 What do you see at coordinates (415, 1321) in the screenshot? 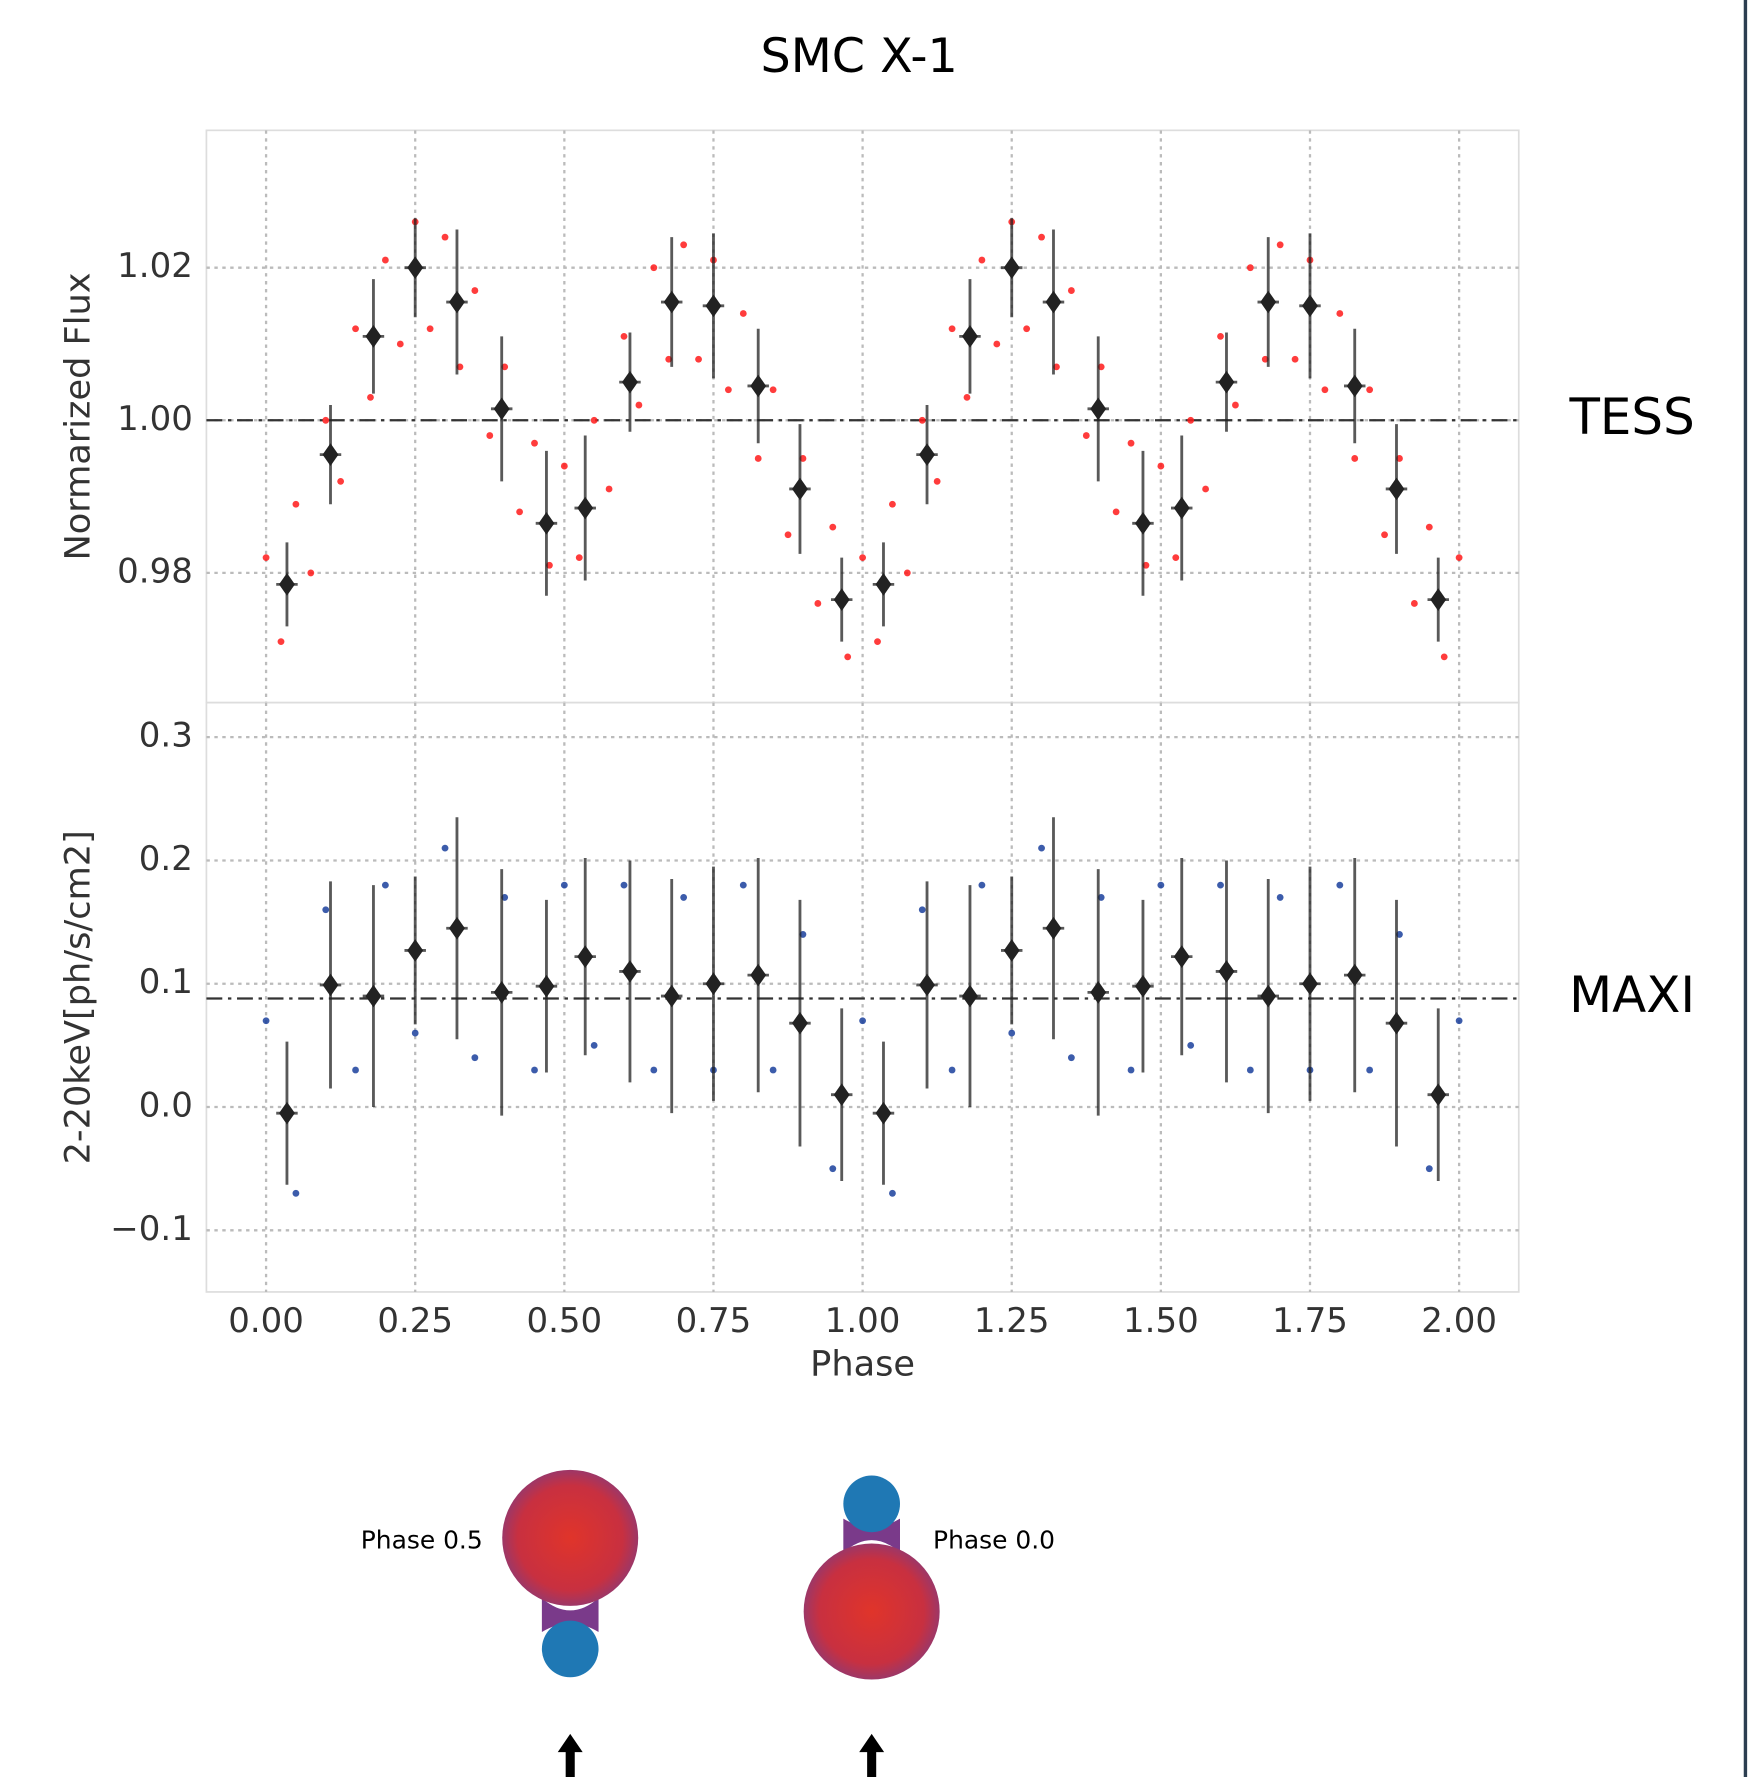
I see `x-tick-label: 0.25` at bounding box center [415, 1321].